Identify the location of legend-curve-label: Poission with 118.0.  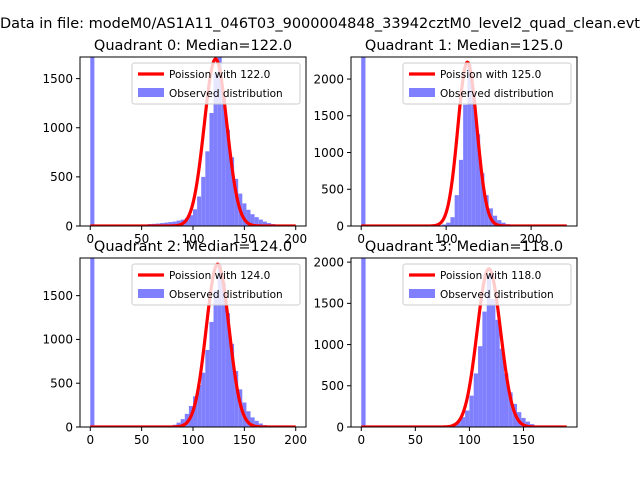
(490, 276).